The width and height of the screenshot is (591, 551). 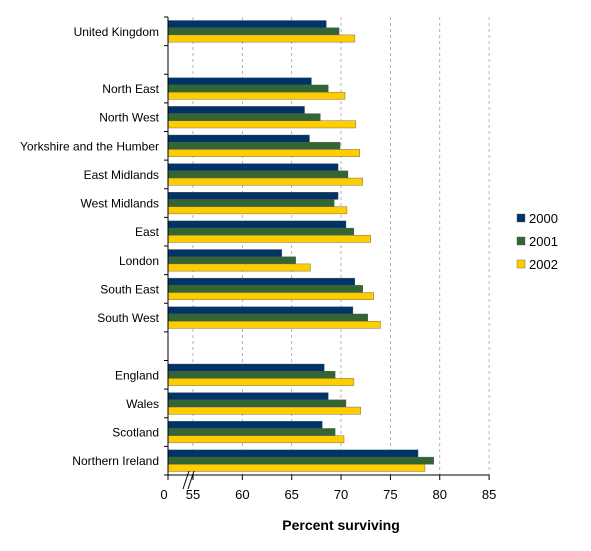 I want to click on category-label: North West, so click(x=129, y=118).